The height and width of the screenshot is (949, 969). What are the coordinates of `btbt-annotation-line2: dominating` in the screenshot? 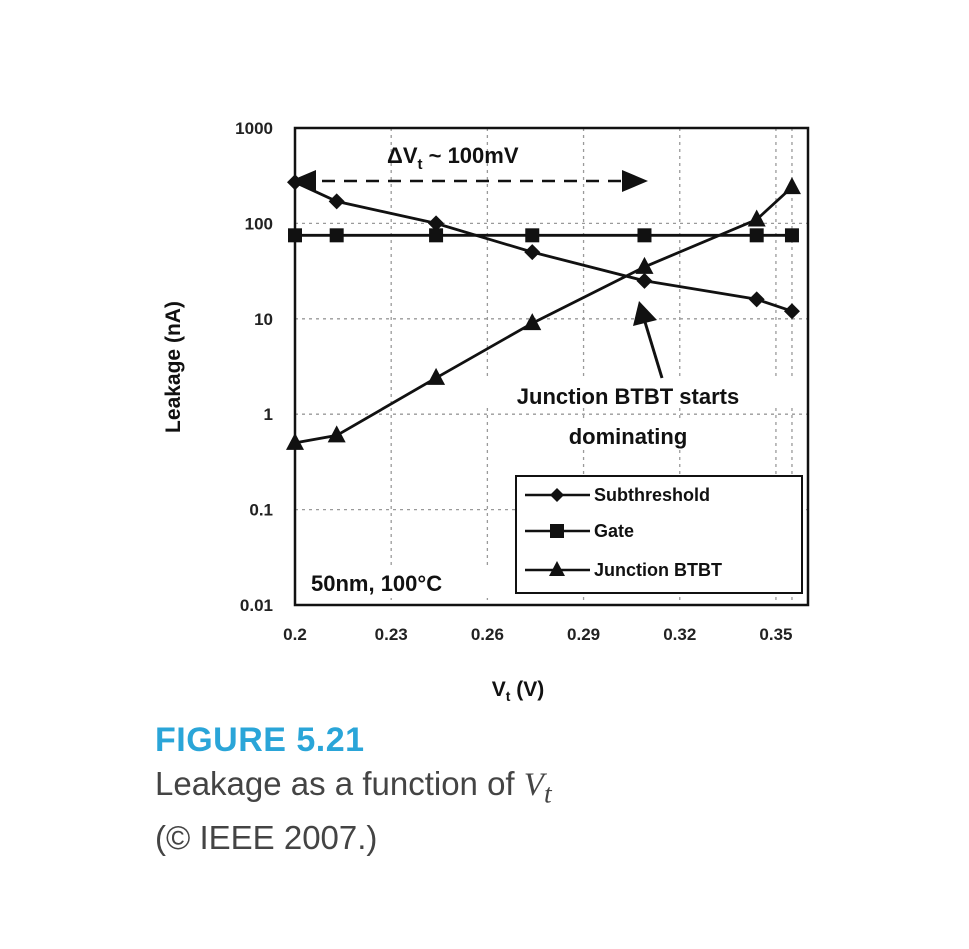 It's located at (628, 436).